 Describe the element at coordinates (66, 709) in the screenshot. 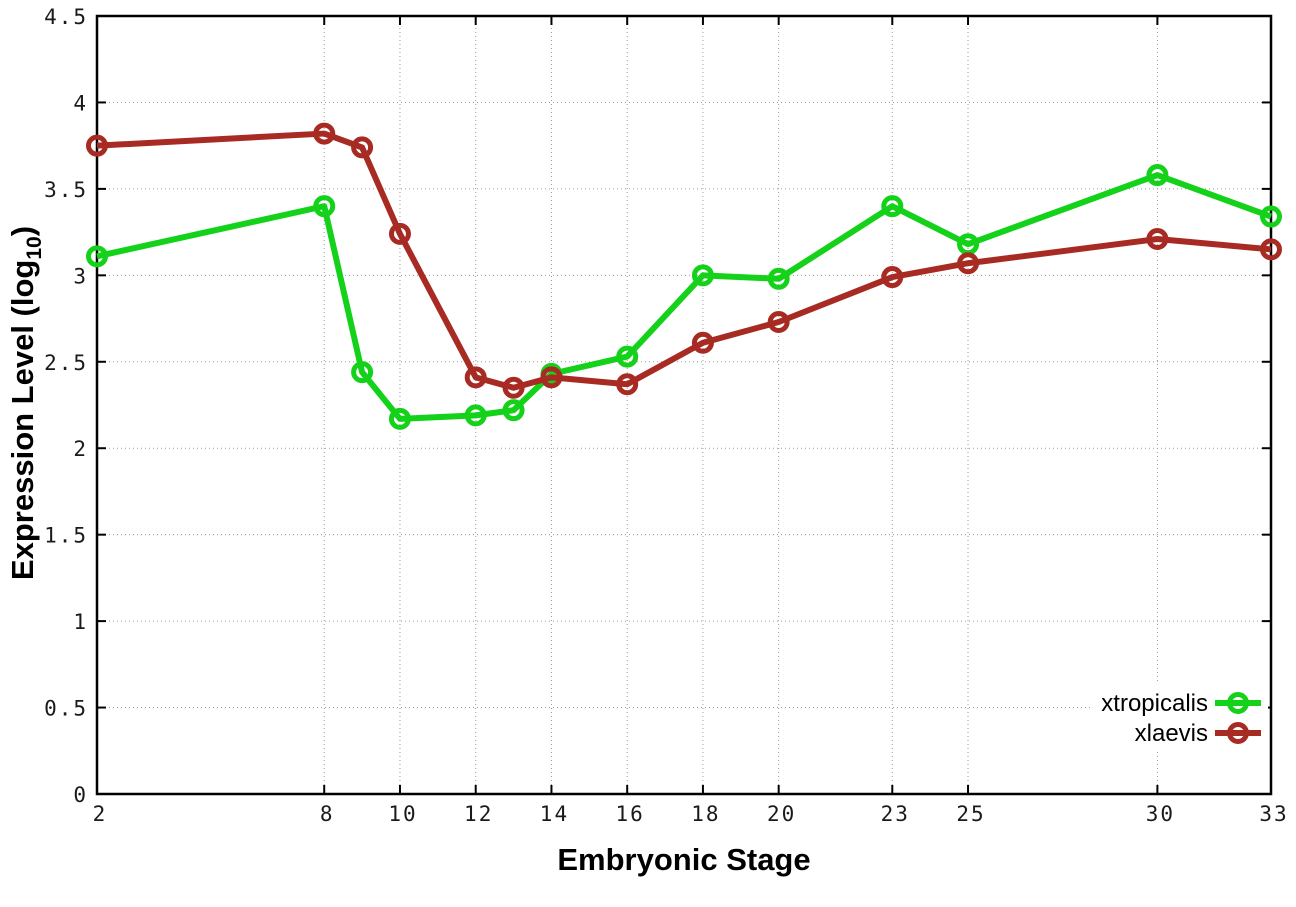

I see `y-tick-label: 0.5` at that location.